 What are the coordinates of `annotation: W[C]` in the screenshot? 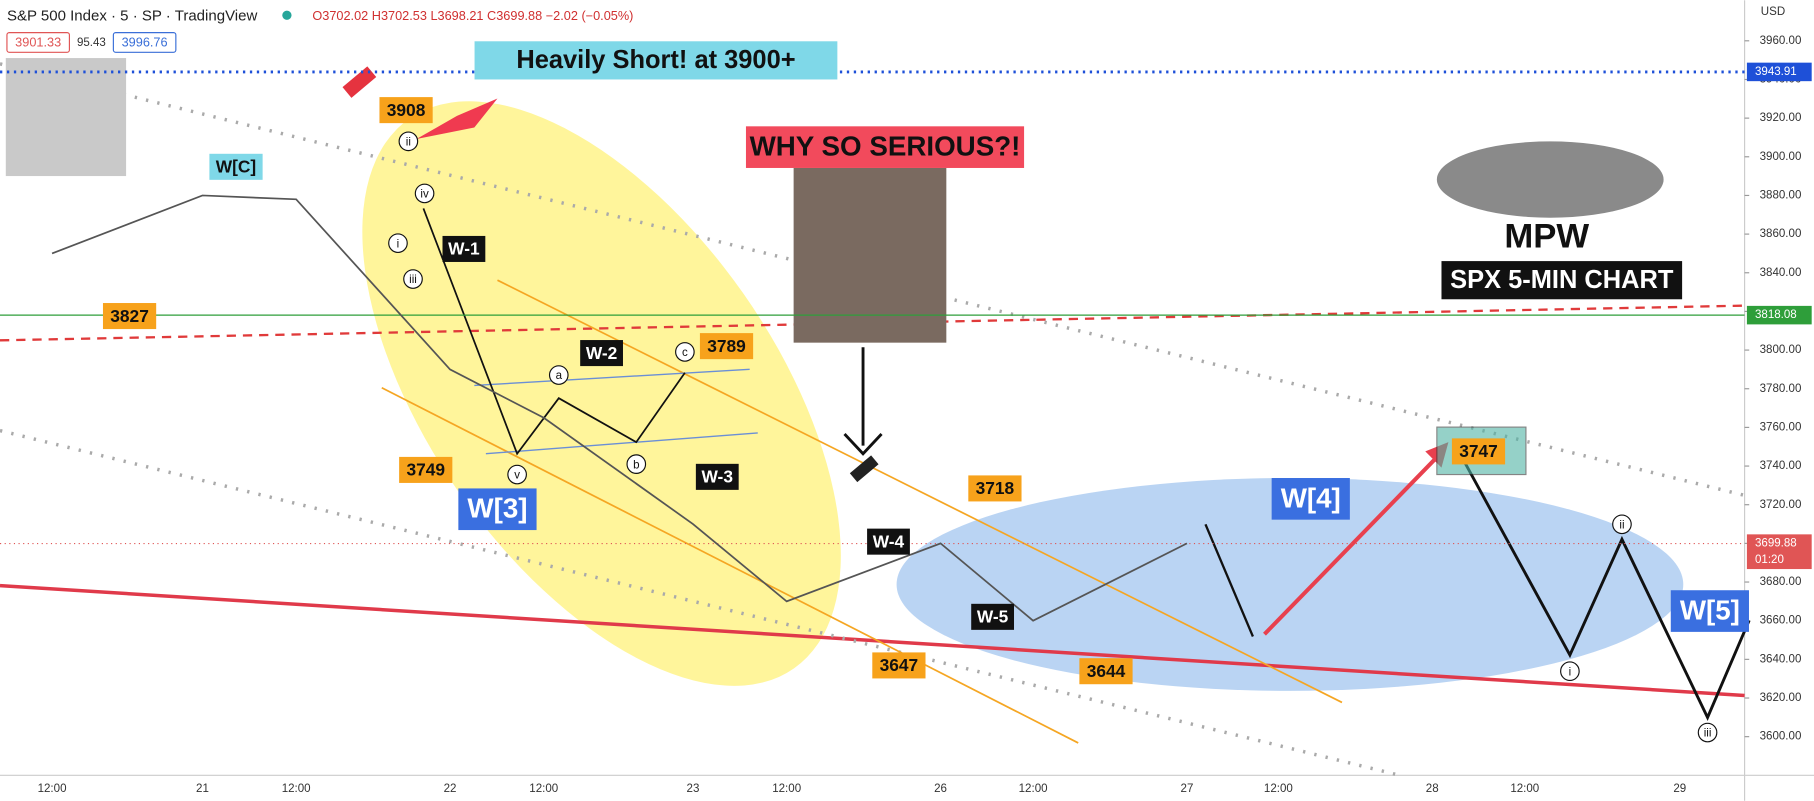 It's located at (236, 167).